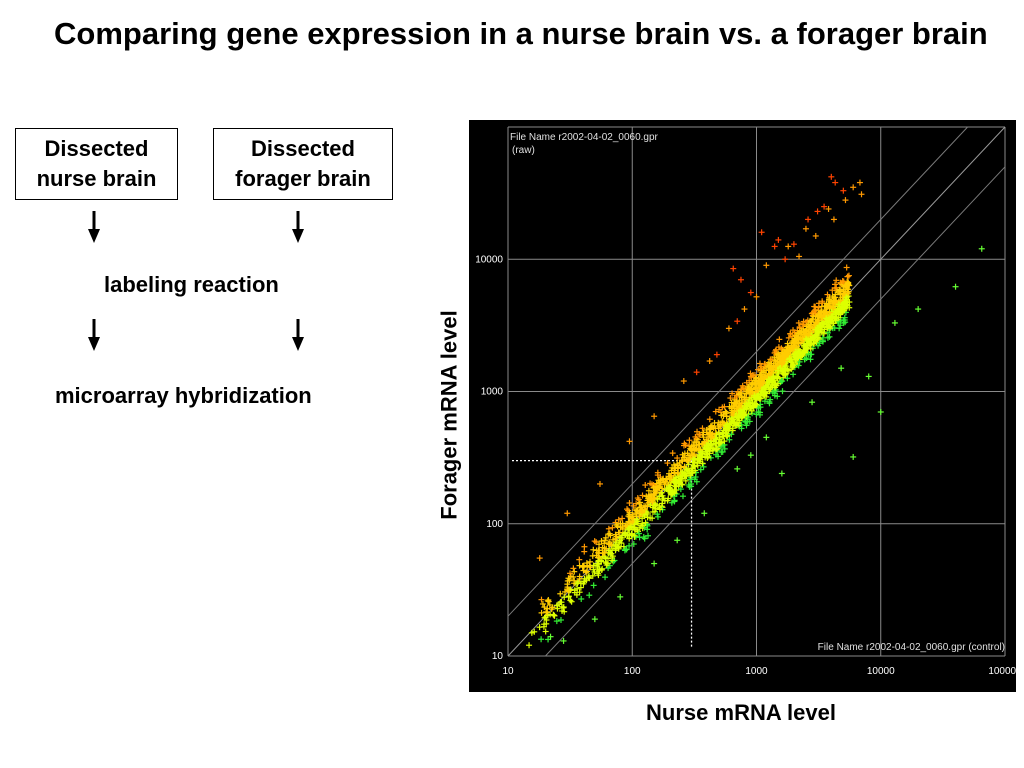 This screenshot has width=1024, height=768. Describe the element at coordinates (756, 671) in the screenshot. I see `x-tick-label: 1000` at that location.